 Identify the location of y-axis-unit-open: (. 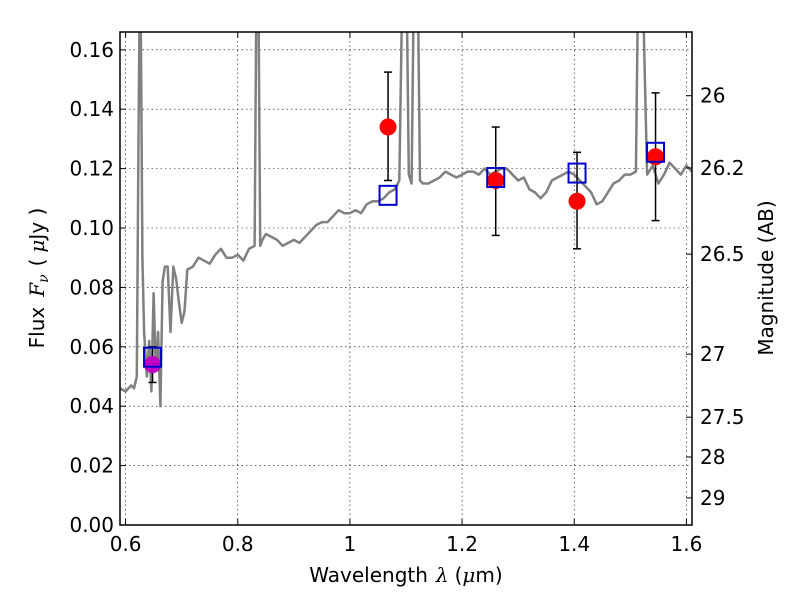
(37, 263).